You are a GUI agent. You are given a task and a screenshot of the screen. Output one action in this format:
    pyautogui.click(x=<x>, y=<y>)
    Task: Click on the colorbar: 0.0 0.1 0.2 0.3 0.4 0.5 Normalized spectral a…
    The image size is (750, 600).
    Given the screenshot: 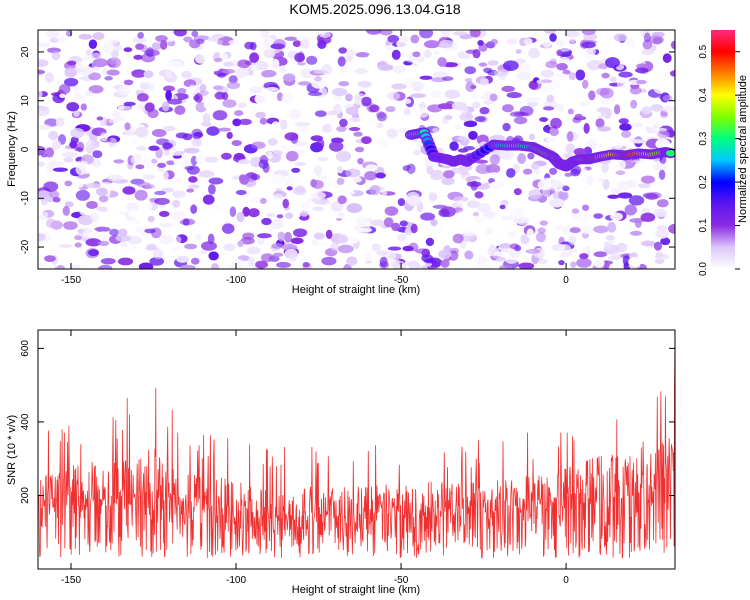 What is the action you would take?
    pyautogui.click(x=723, y=153)
    